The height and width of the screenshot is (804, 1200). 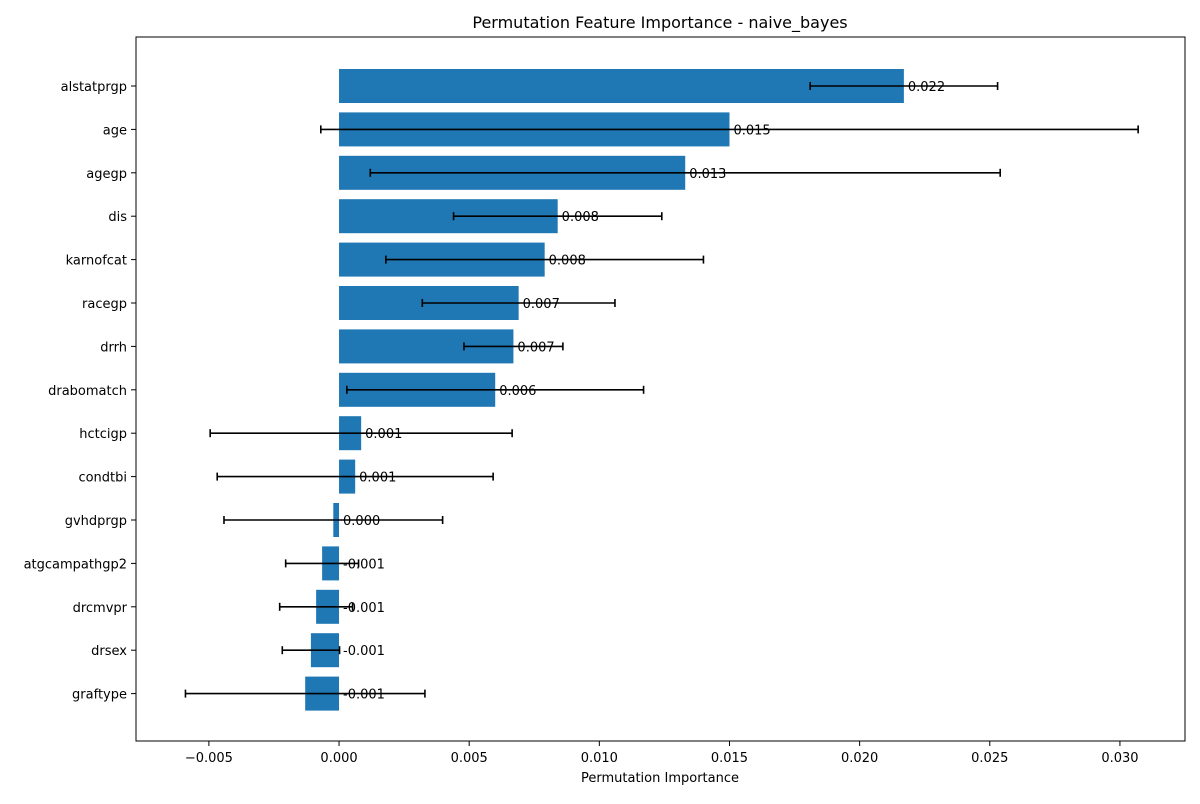 I want to click on y-tick-label: condtbi, so click(x=102, y=478).